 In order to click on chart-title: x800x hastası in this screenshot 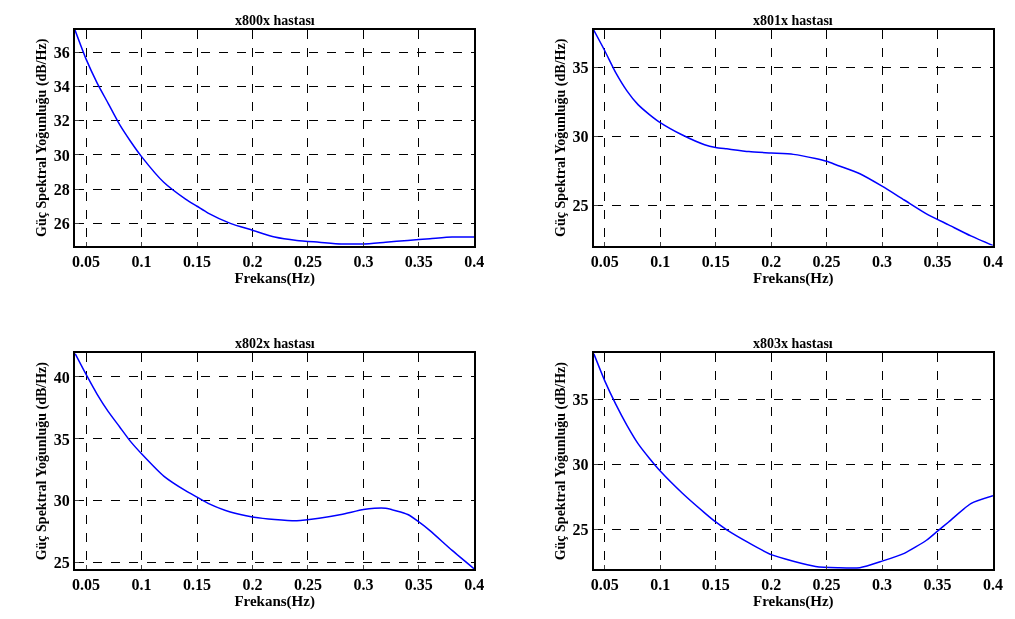, I will do `click(275, 20)`.